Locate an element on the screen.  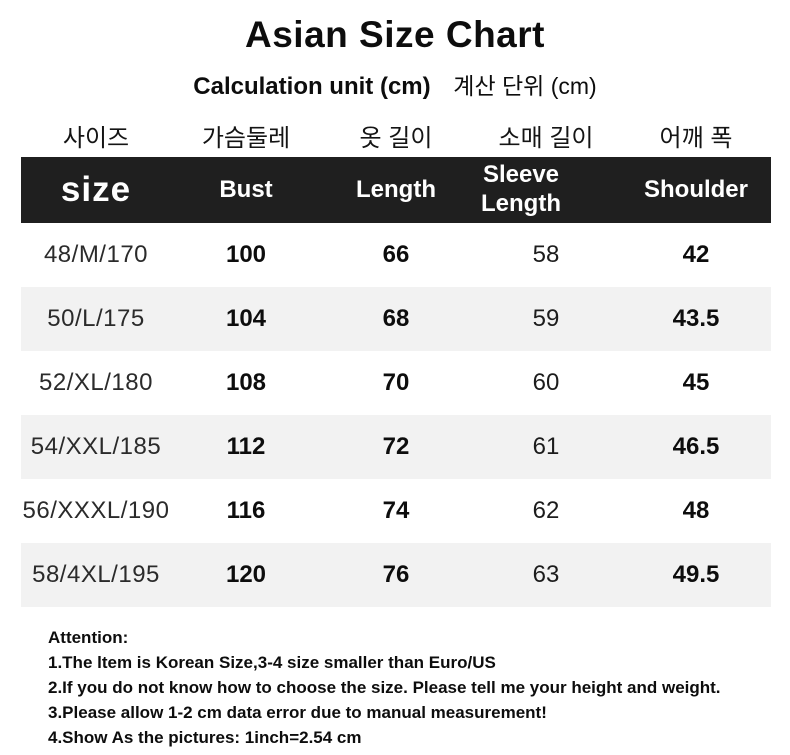
table-row: 58/4XL/195 120 76 63 49.5 is located at coordinates (396, 575).